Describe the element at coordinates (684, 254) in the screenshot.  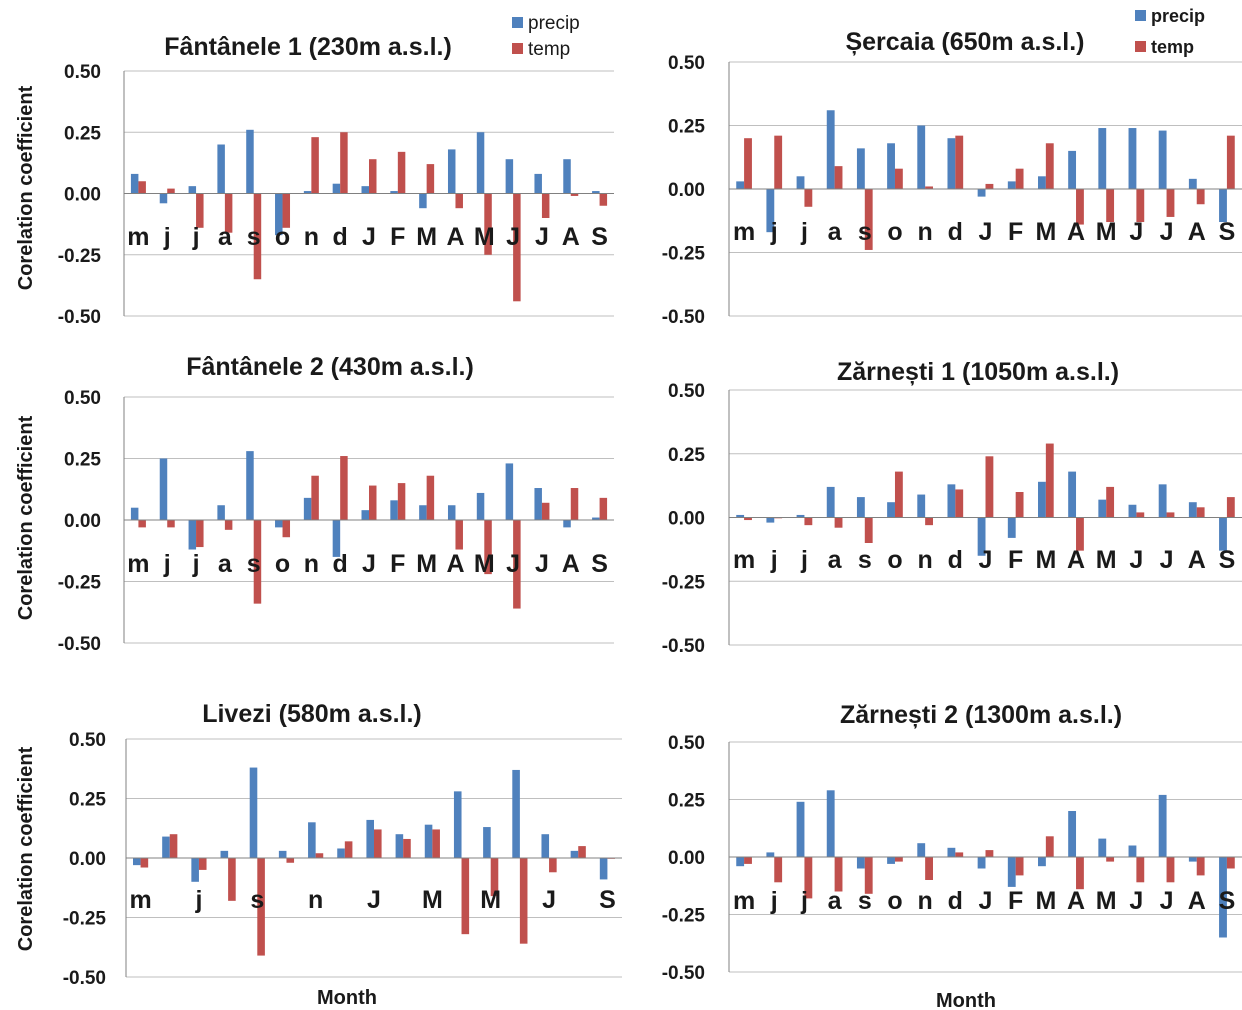
I see `y-tick-label: -0.25` at that location.